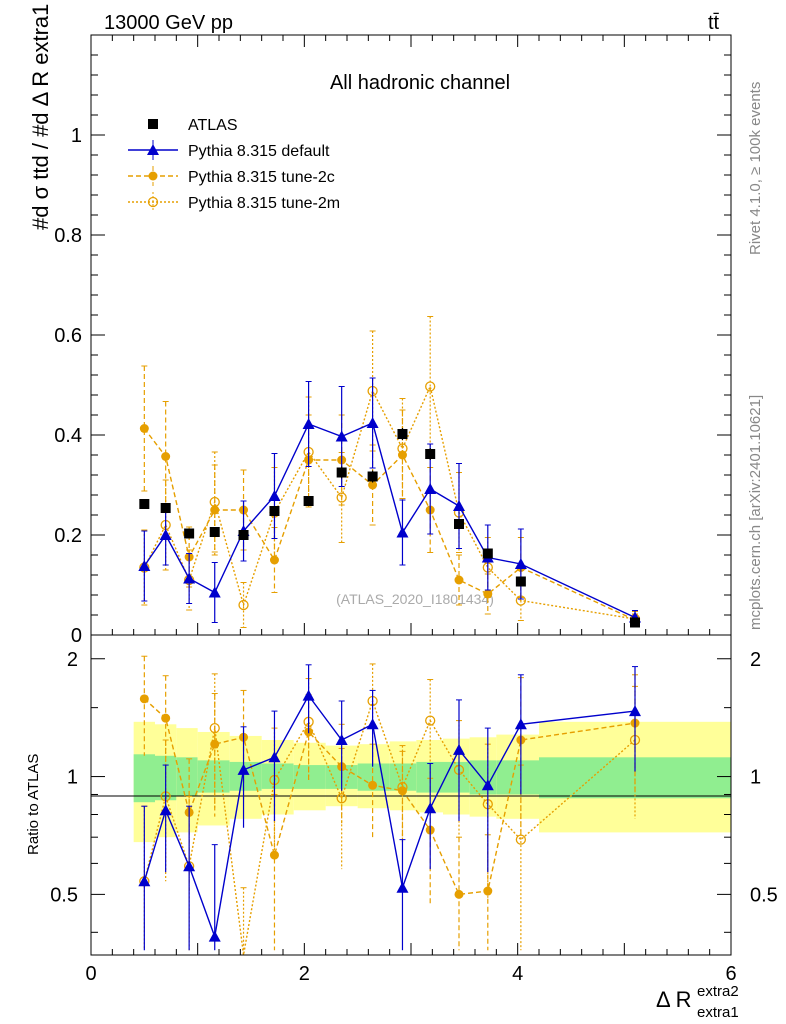  I want to click on ratio-y-tick-label: 0.5, so click(64, 895).